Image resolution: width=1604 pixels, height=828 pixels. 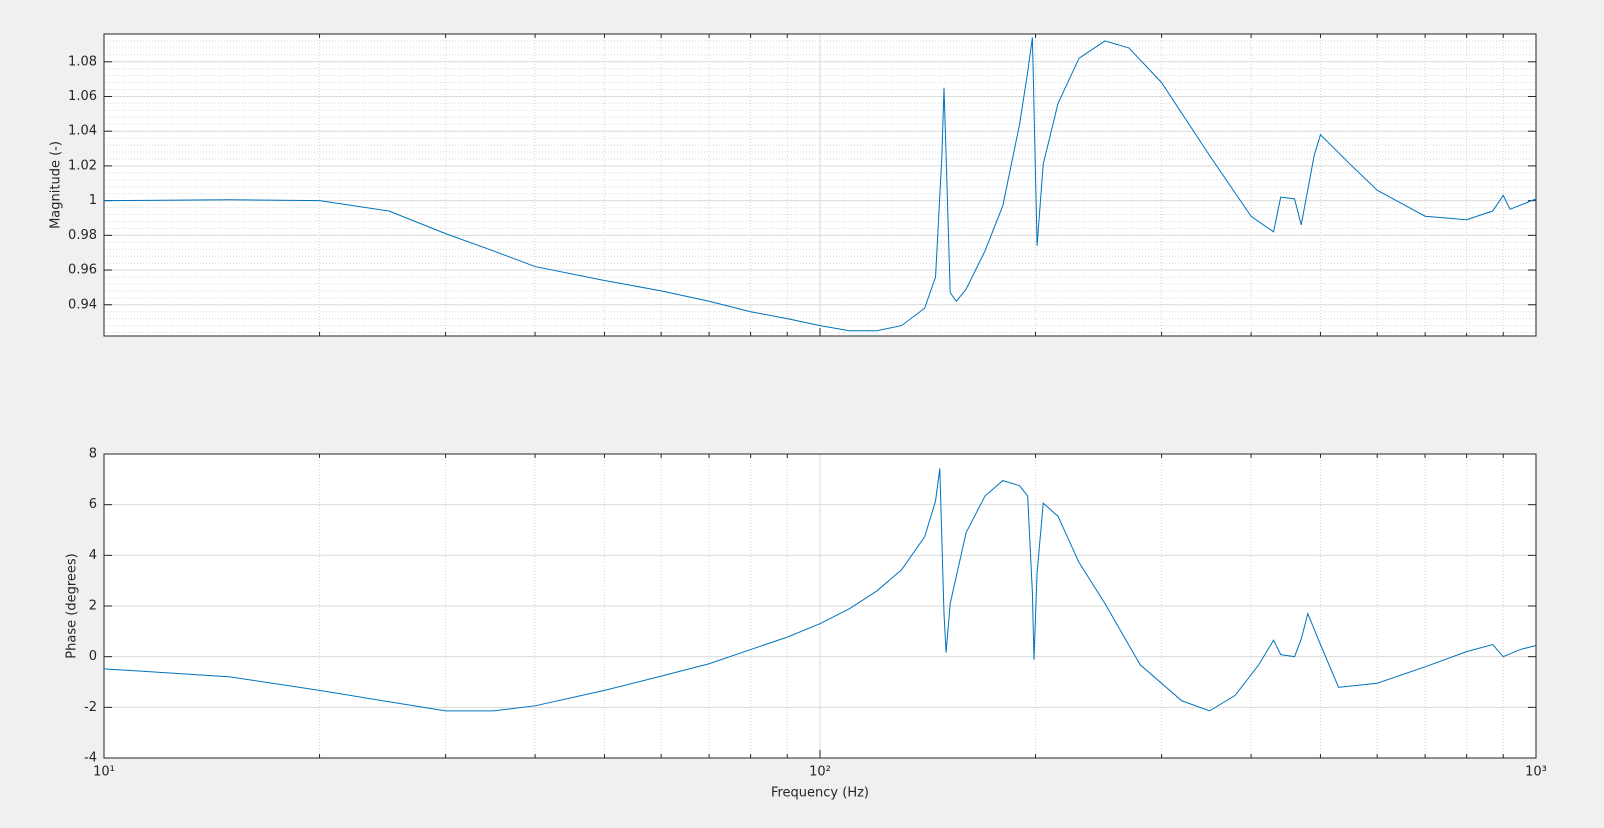 I want to click on x-tick-label: 10¹, so click(x=104, y=772).